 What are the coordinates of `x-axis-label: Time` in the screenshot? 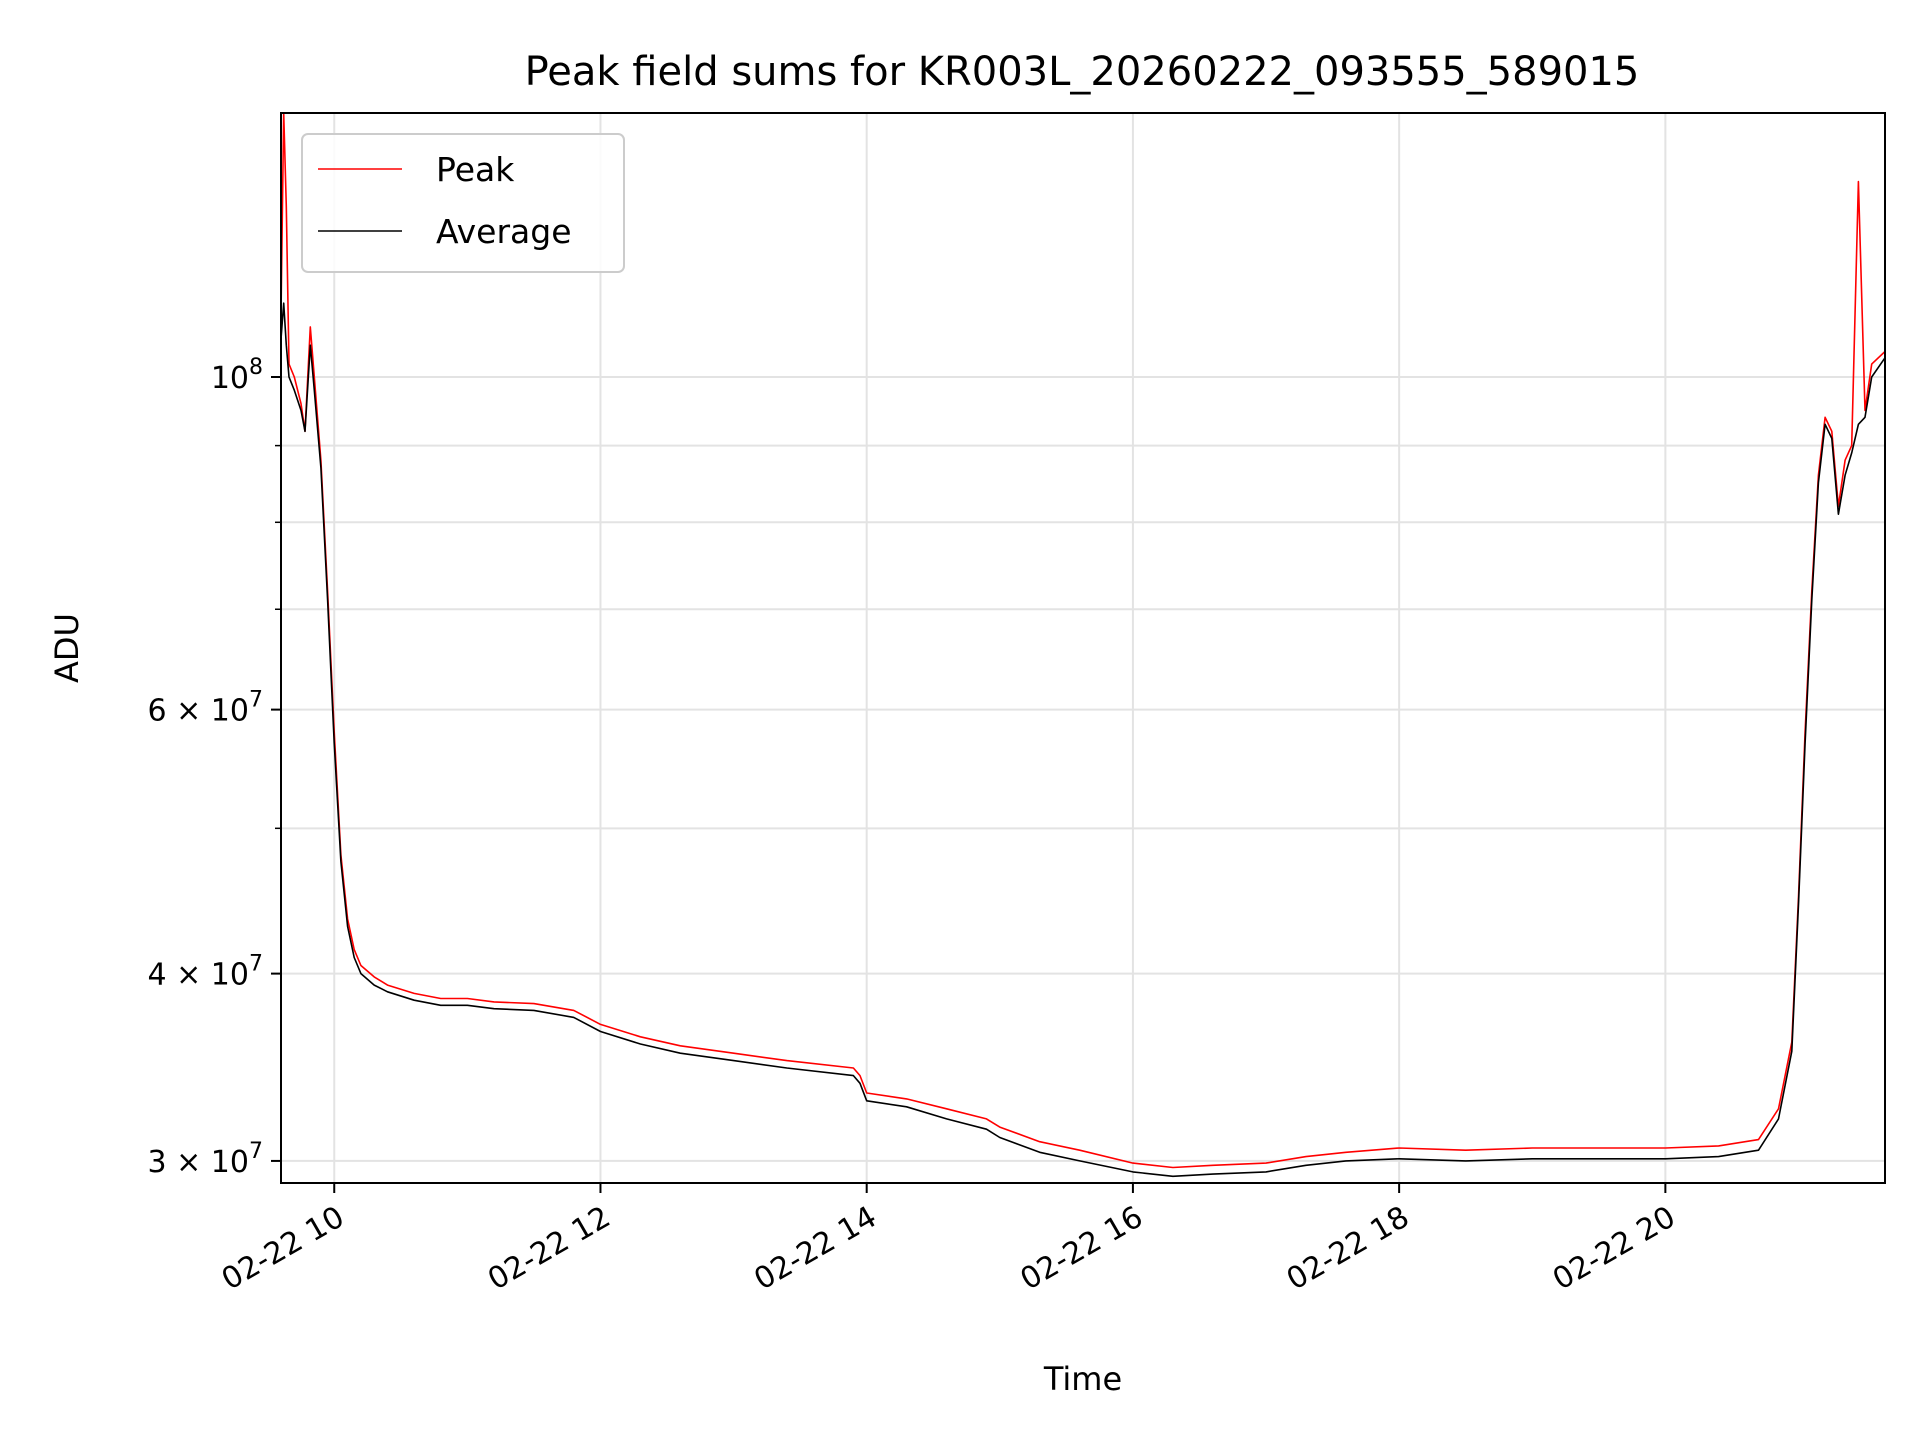 It's located at (1082, 1379).